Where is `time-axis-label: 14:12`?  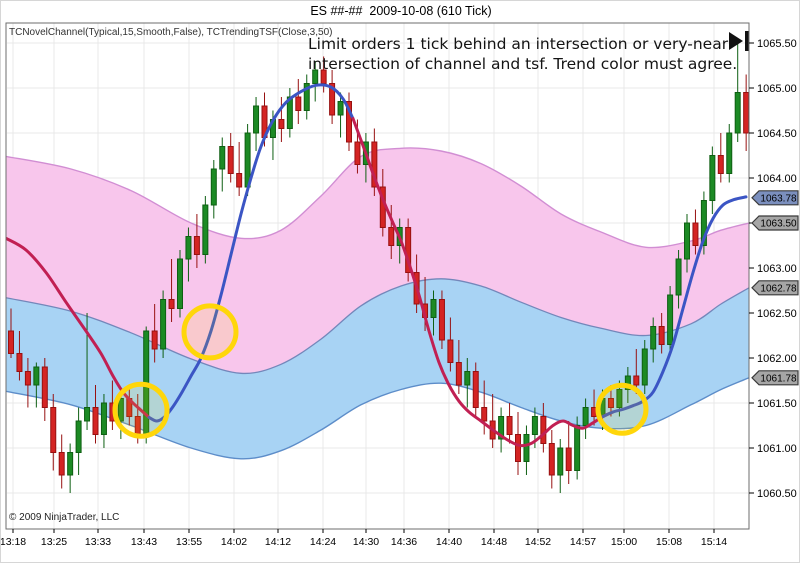 time-axis-label: 14:12 is located at coordinates (278, 542).